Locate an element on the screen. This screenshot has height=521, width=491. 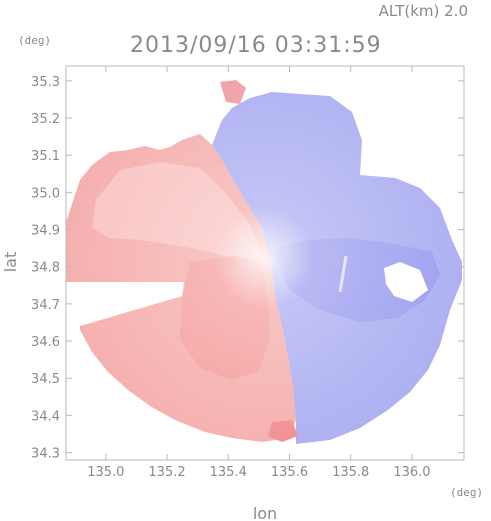
x-tick-label: 135.8 is located at coordinates (350, 472).